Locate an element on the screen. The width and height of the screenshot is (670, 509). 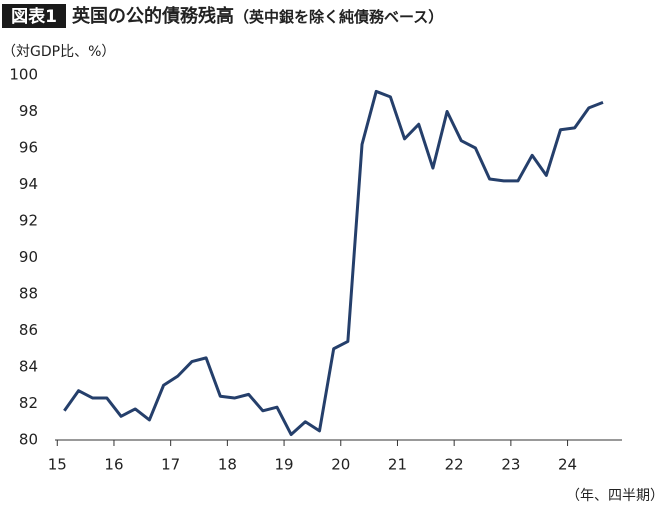
x-tick-label: 22 is located at coordinates (454, 465).